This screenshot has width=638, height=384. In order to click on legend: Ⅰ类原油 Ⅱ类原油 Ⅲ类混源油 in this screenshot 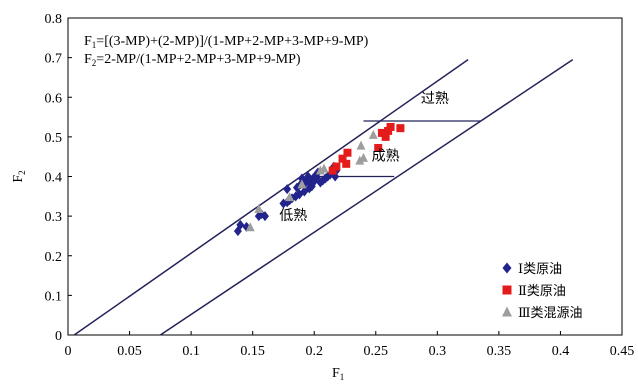, I will do `click(542, 291)`.